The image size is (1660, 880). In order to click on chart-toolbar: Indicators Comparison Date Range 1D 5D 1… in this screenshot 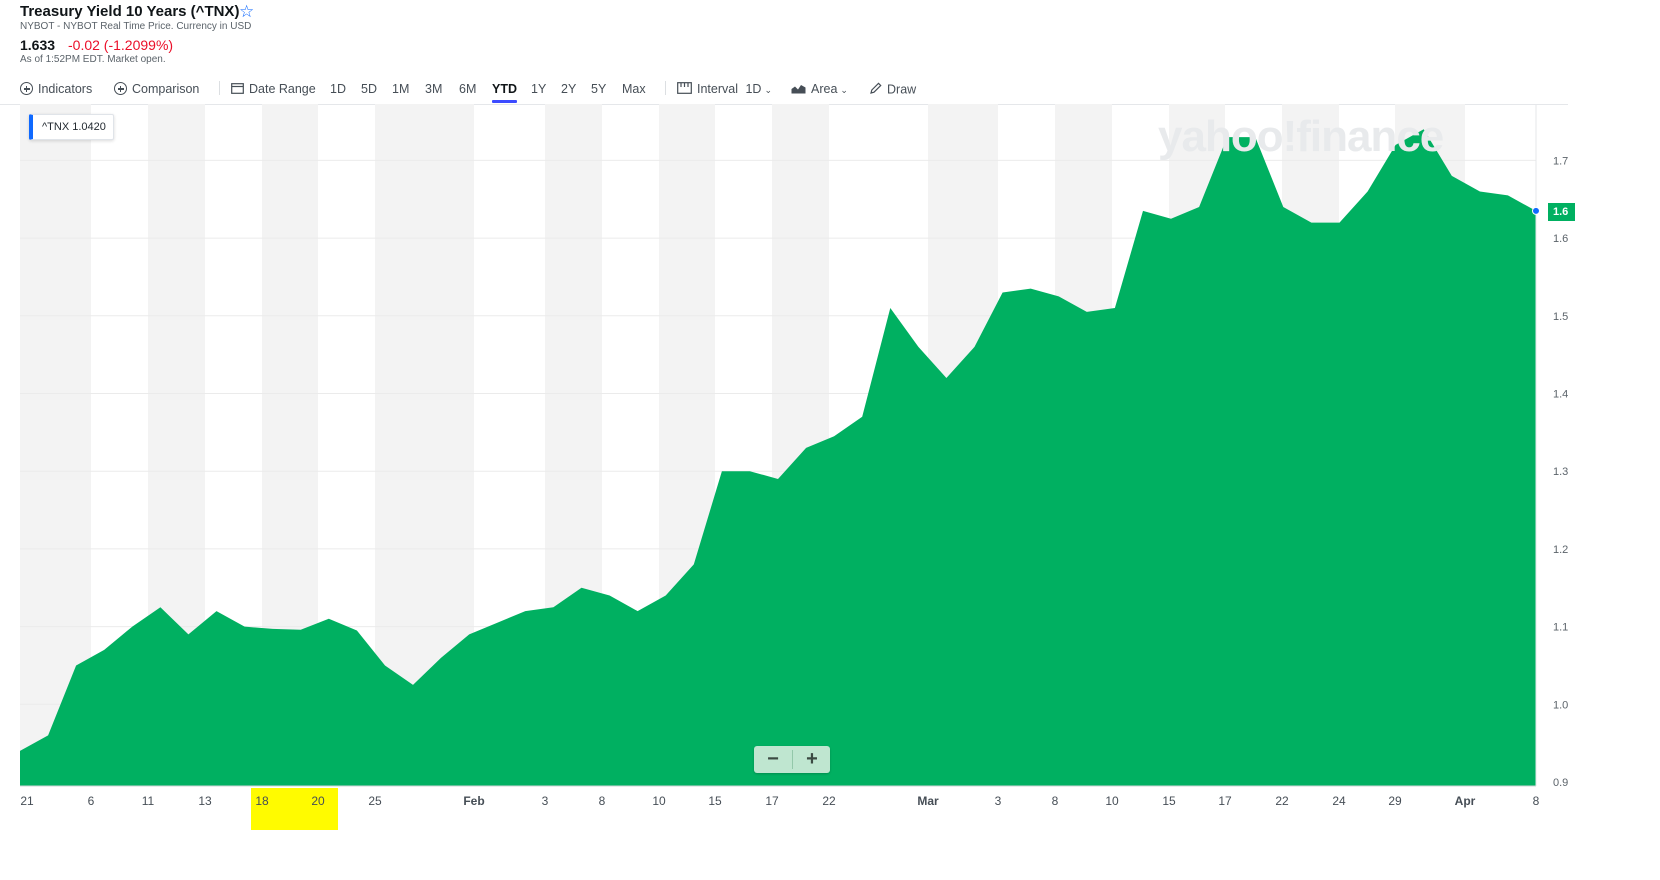, I will do `click(784, 90)`.